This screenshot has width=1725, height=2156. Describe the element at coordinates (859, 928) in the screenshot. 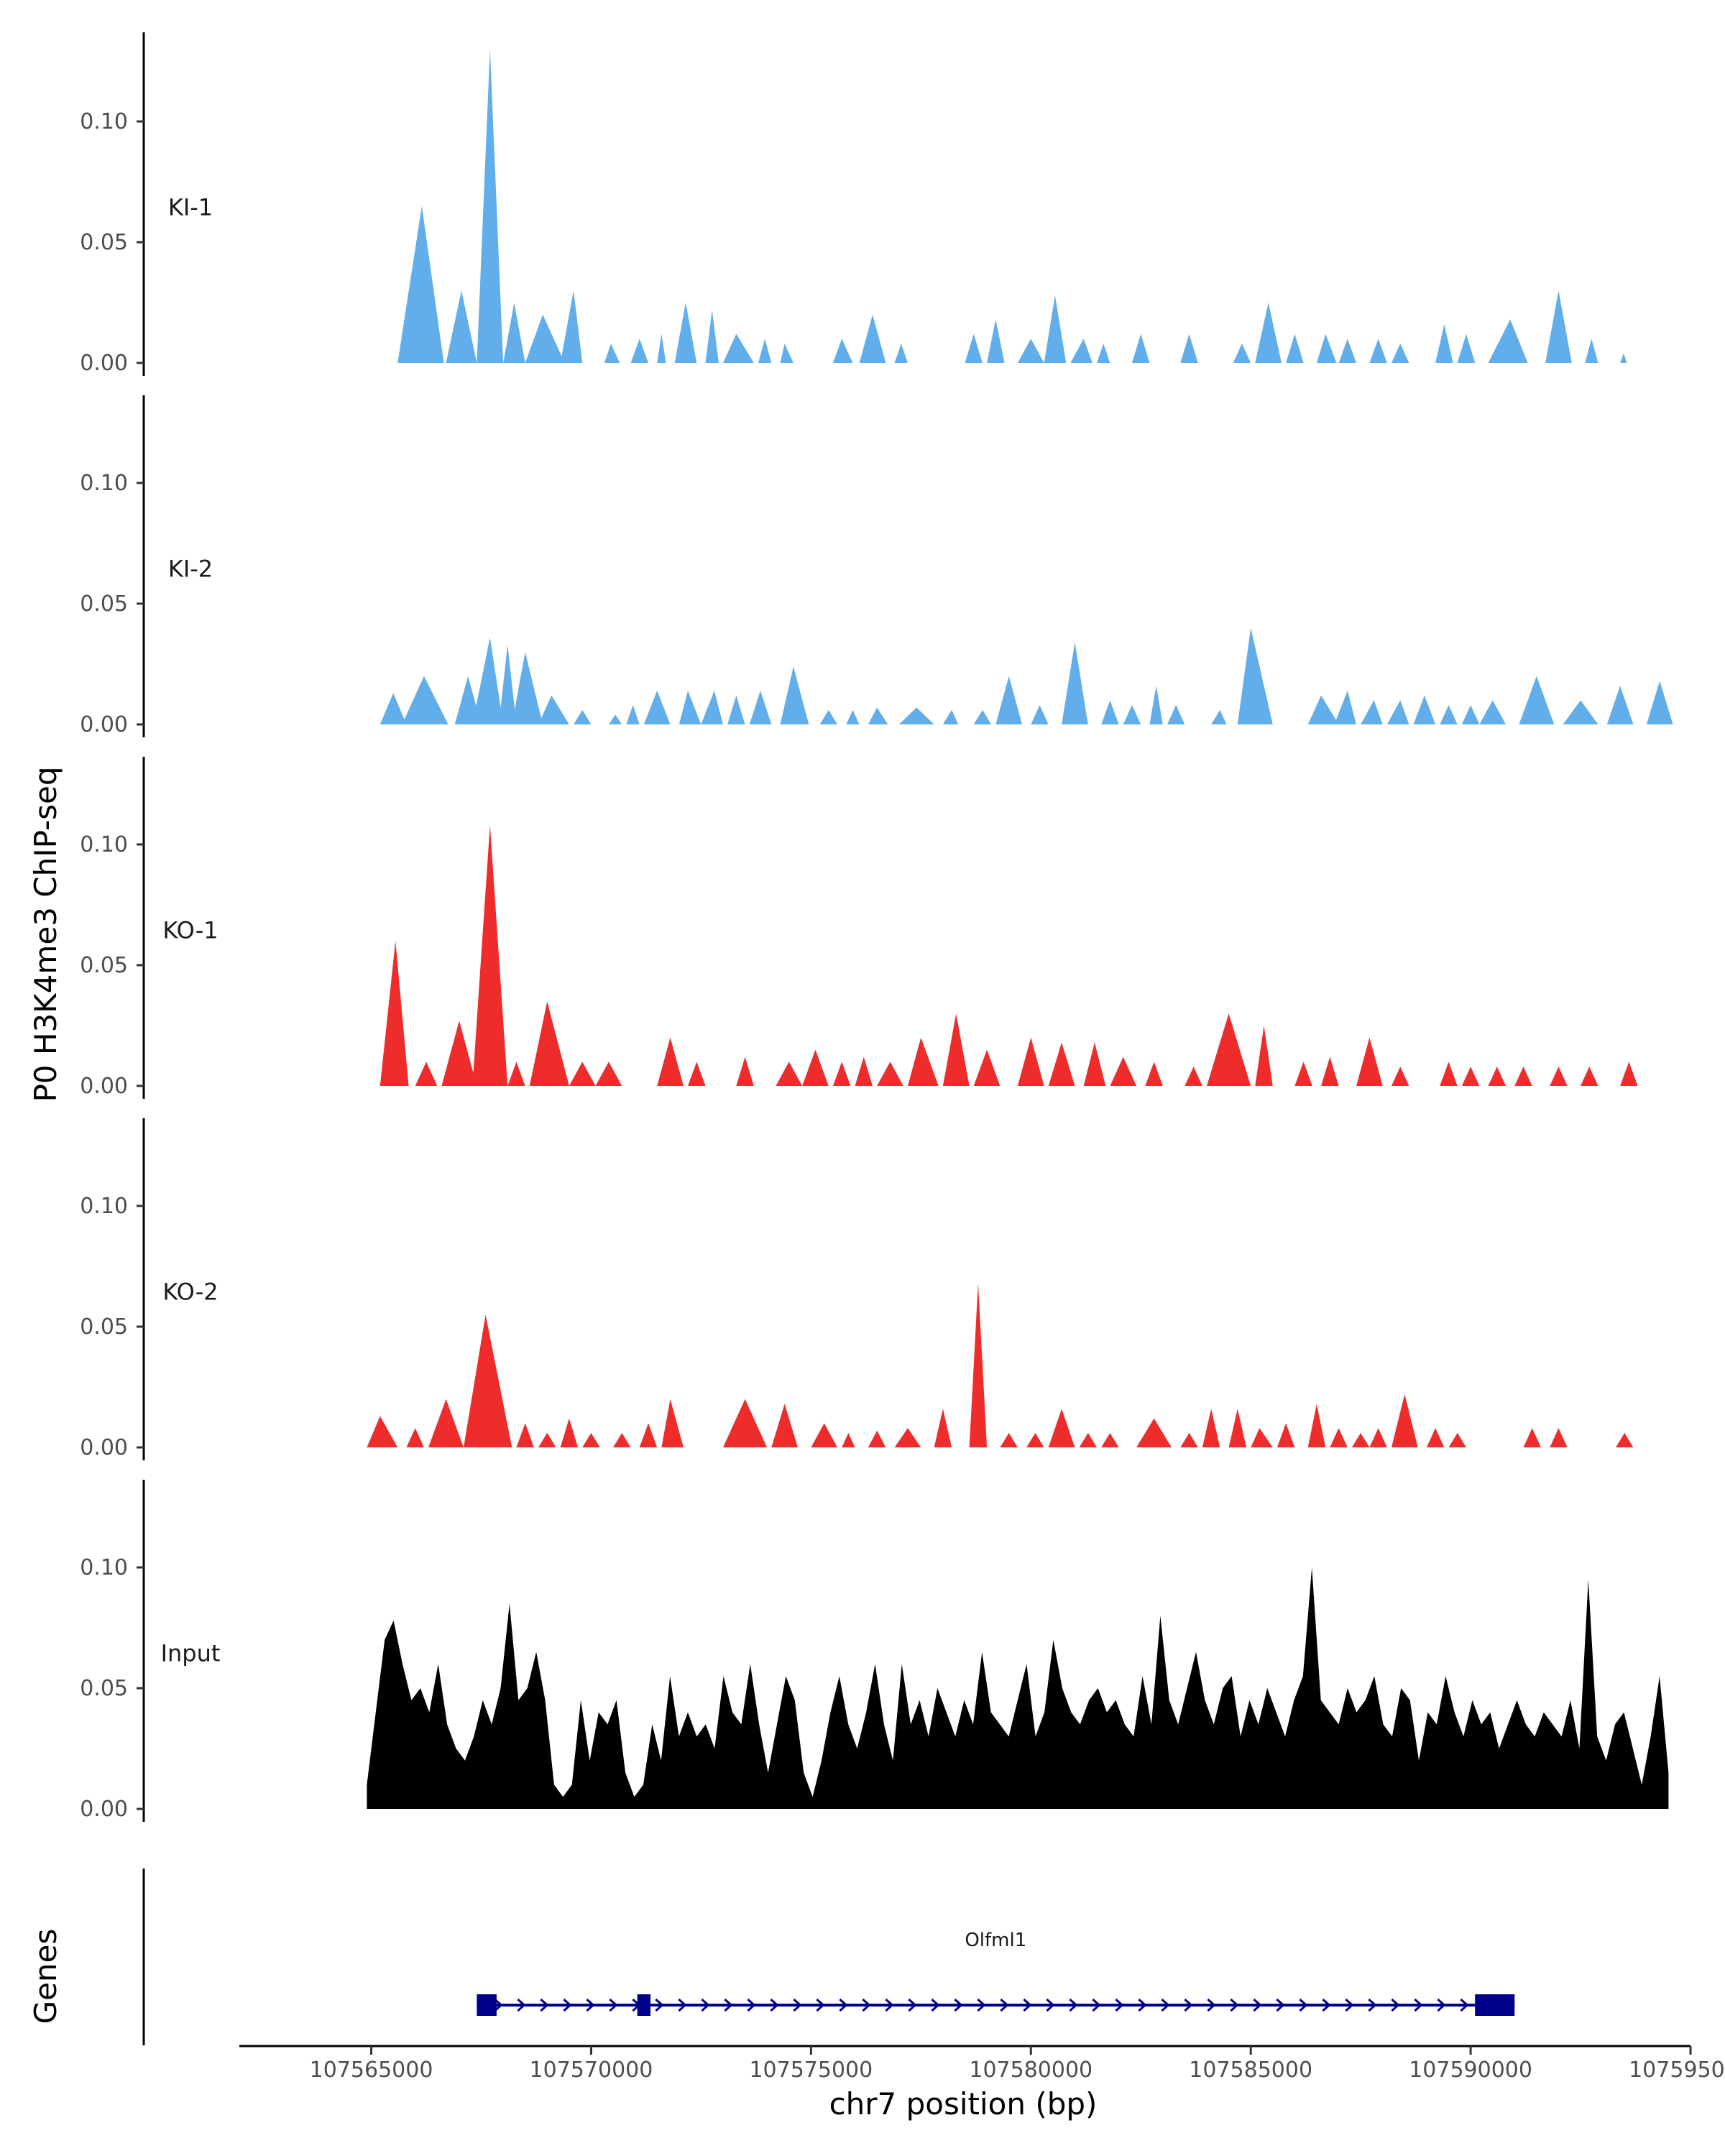

I see `track-ko-1: 0.00 0.05 0.10 KO-1` at that location.